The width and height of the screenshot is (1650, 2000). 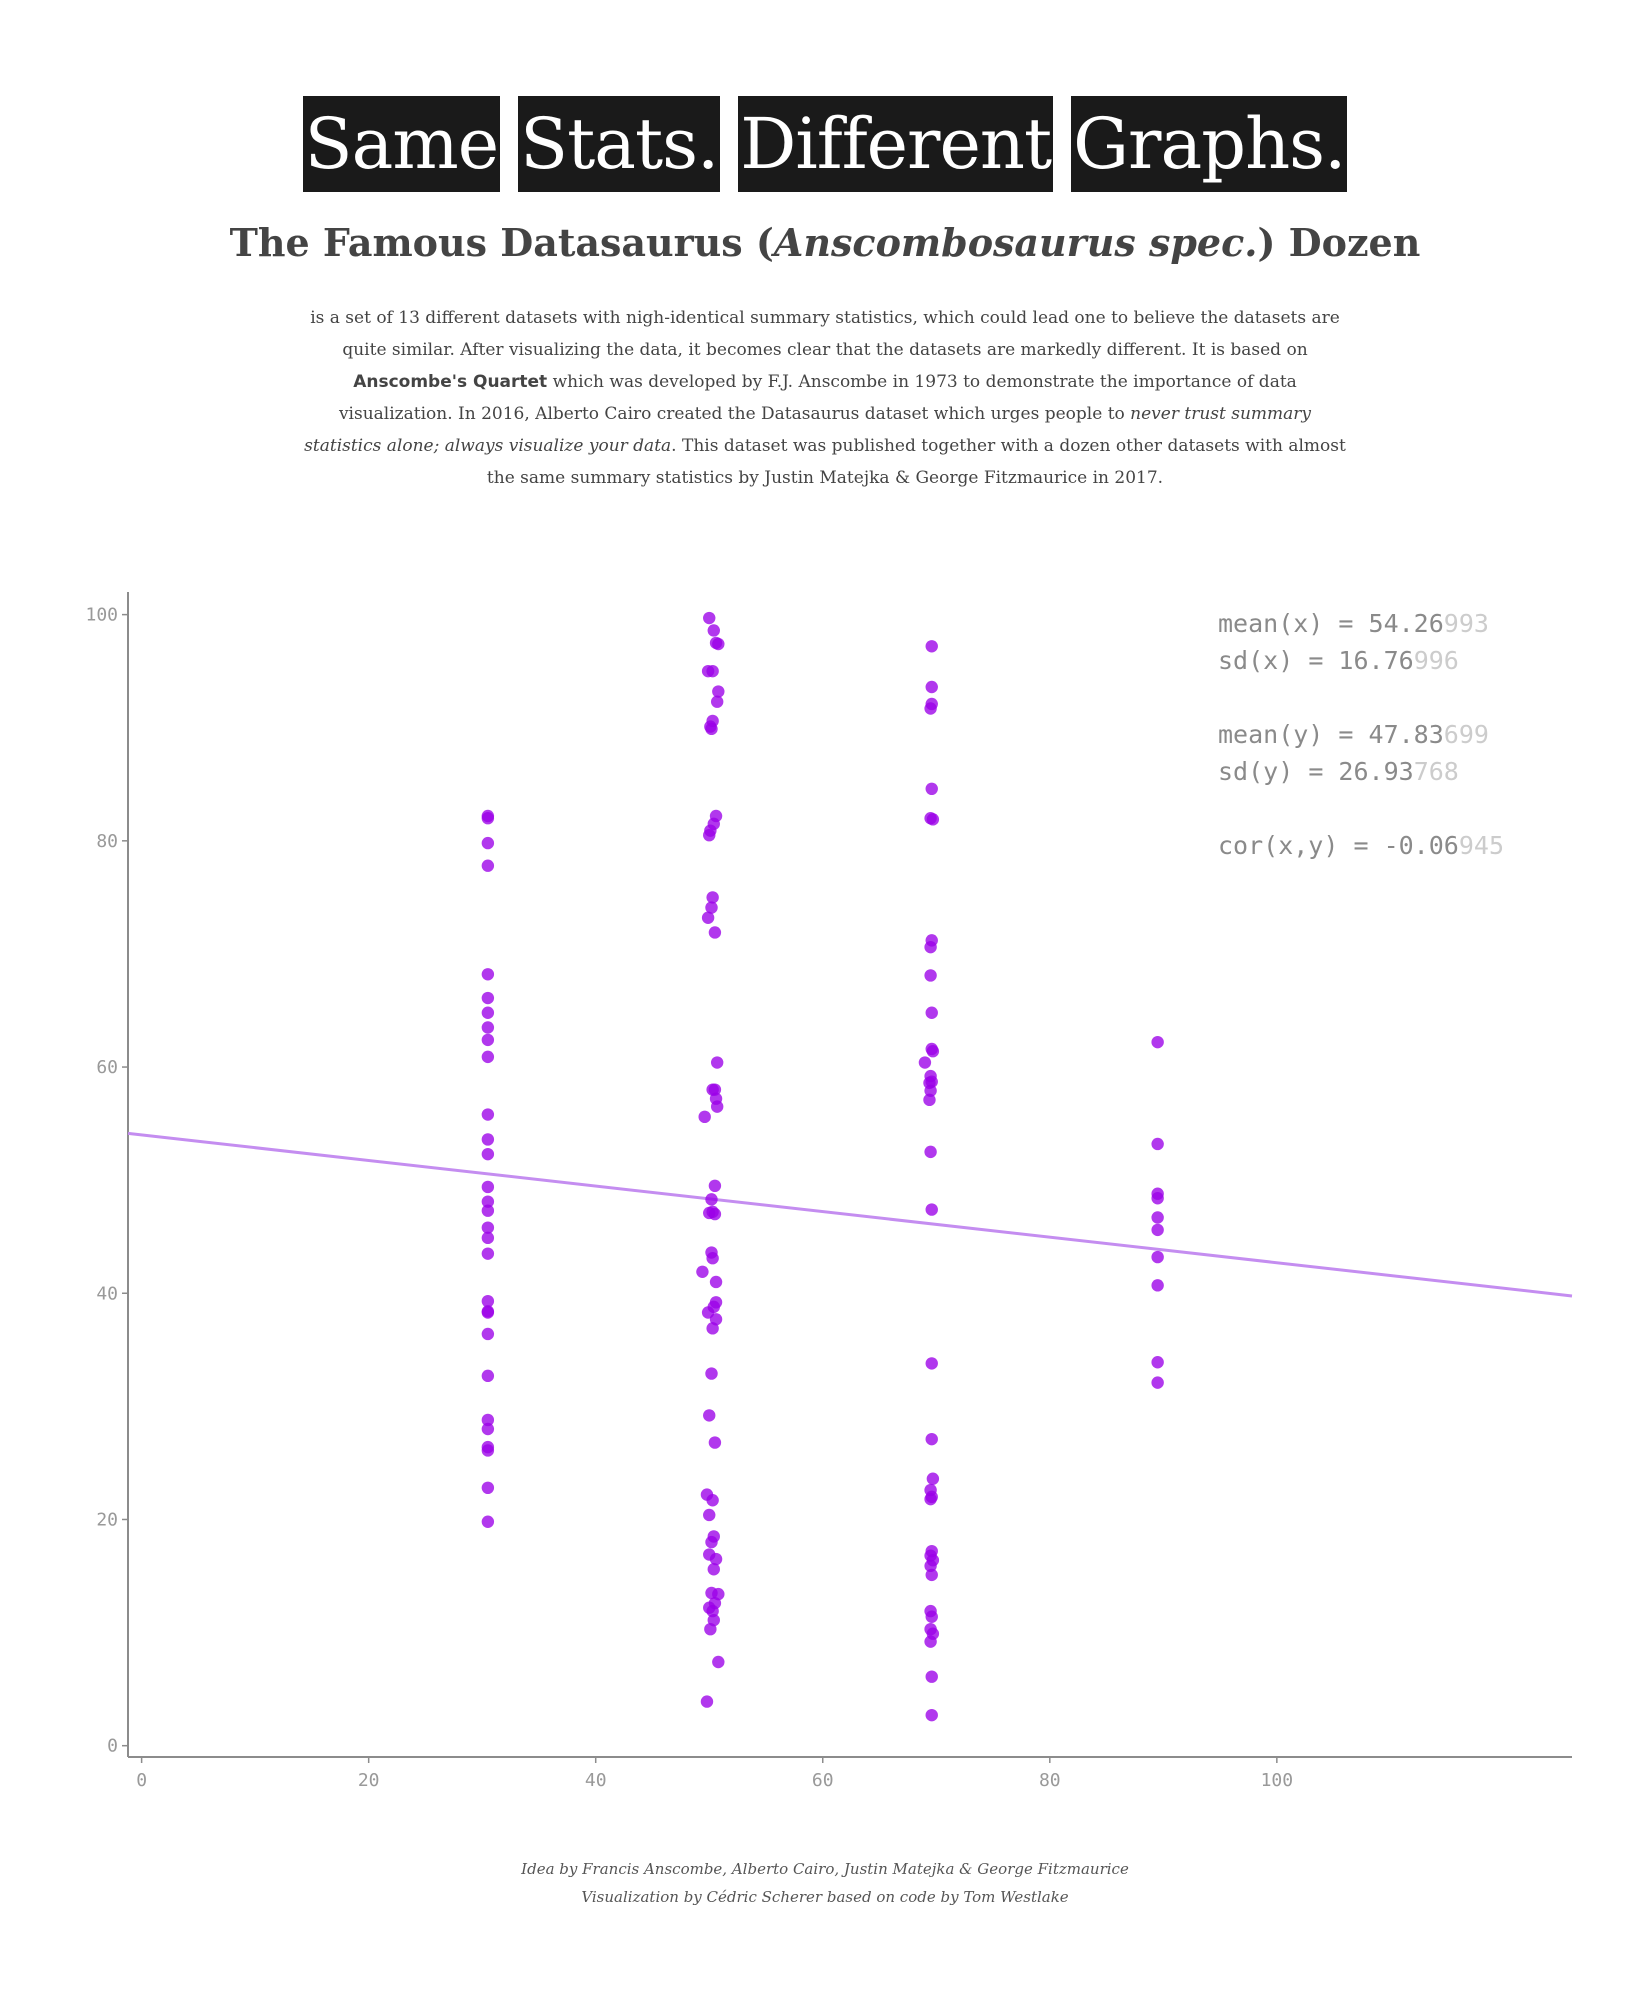 I want to click on y-tick-label: 40, so click(x=107, y=1293).